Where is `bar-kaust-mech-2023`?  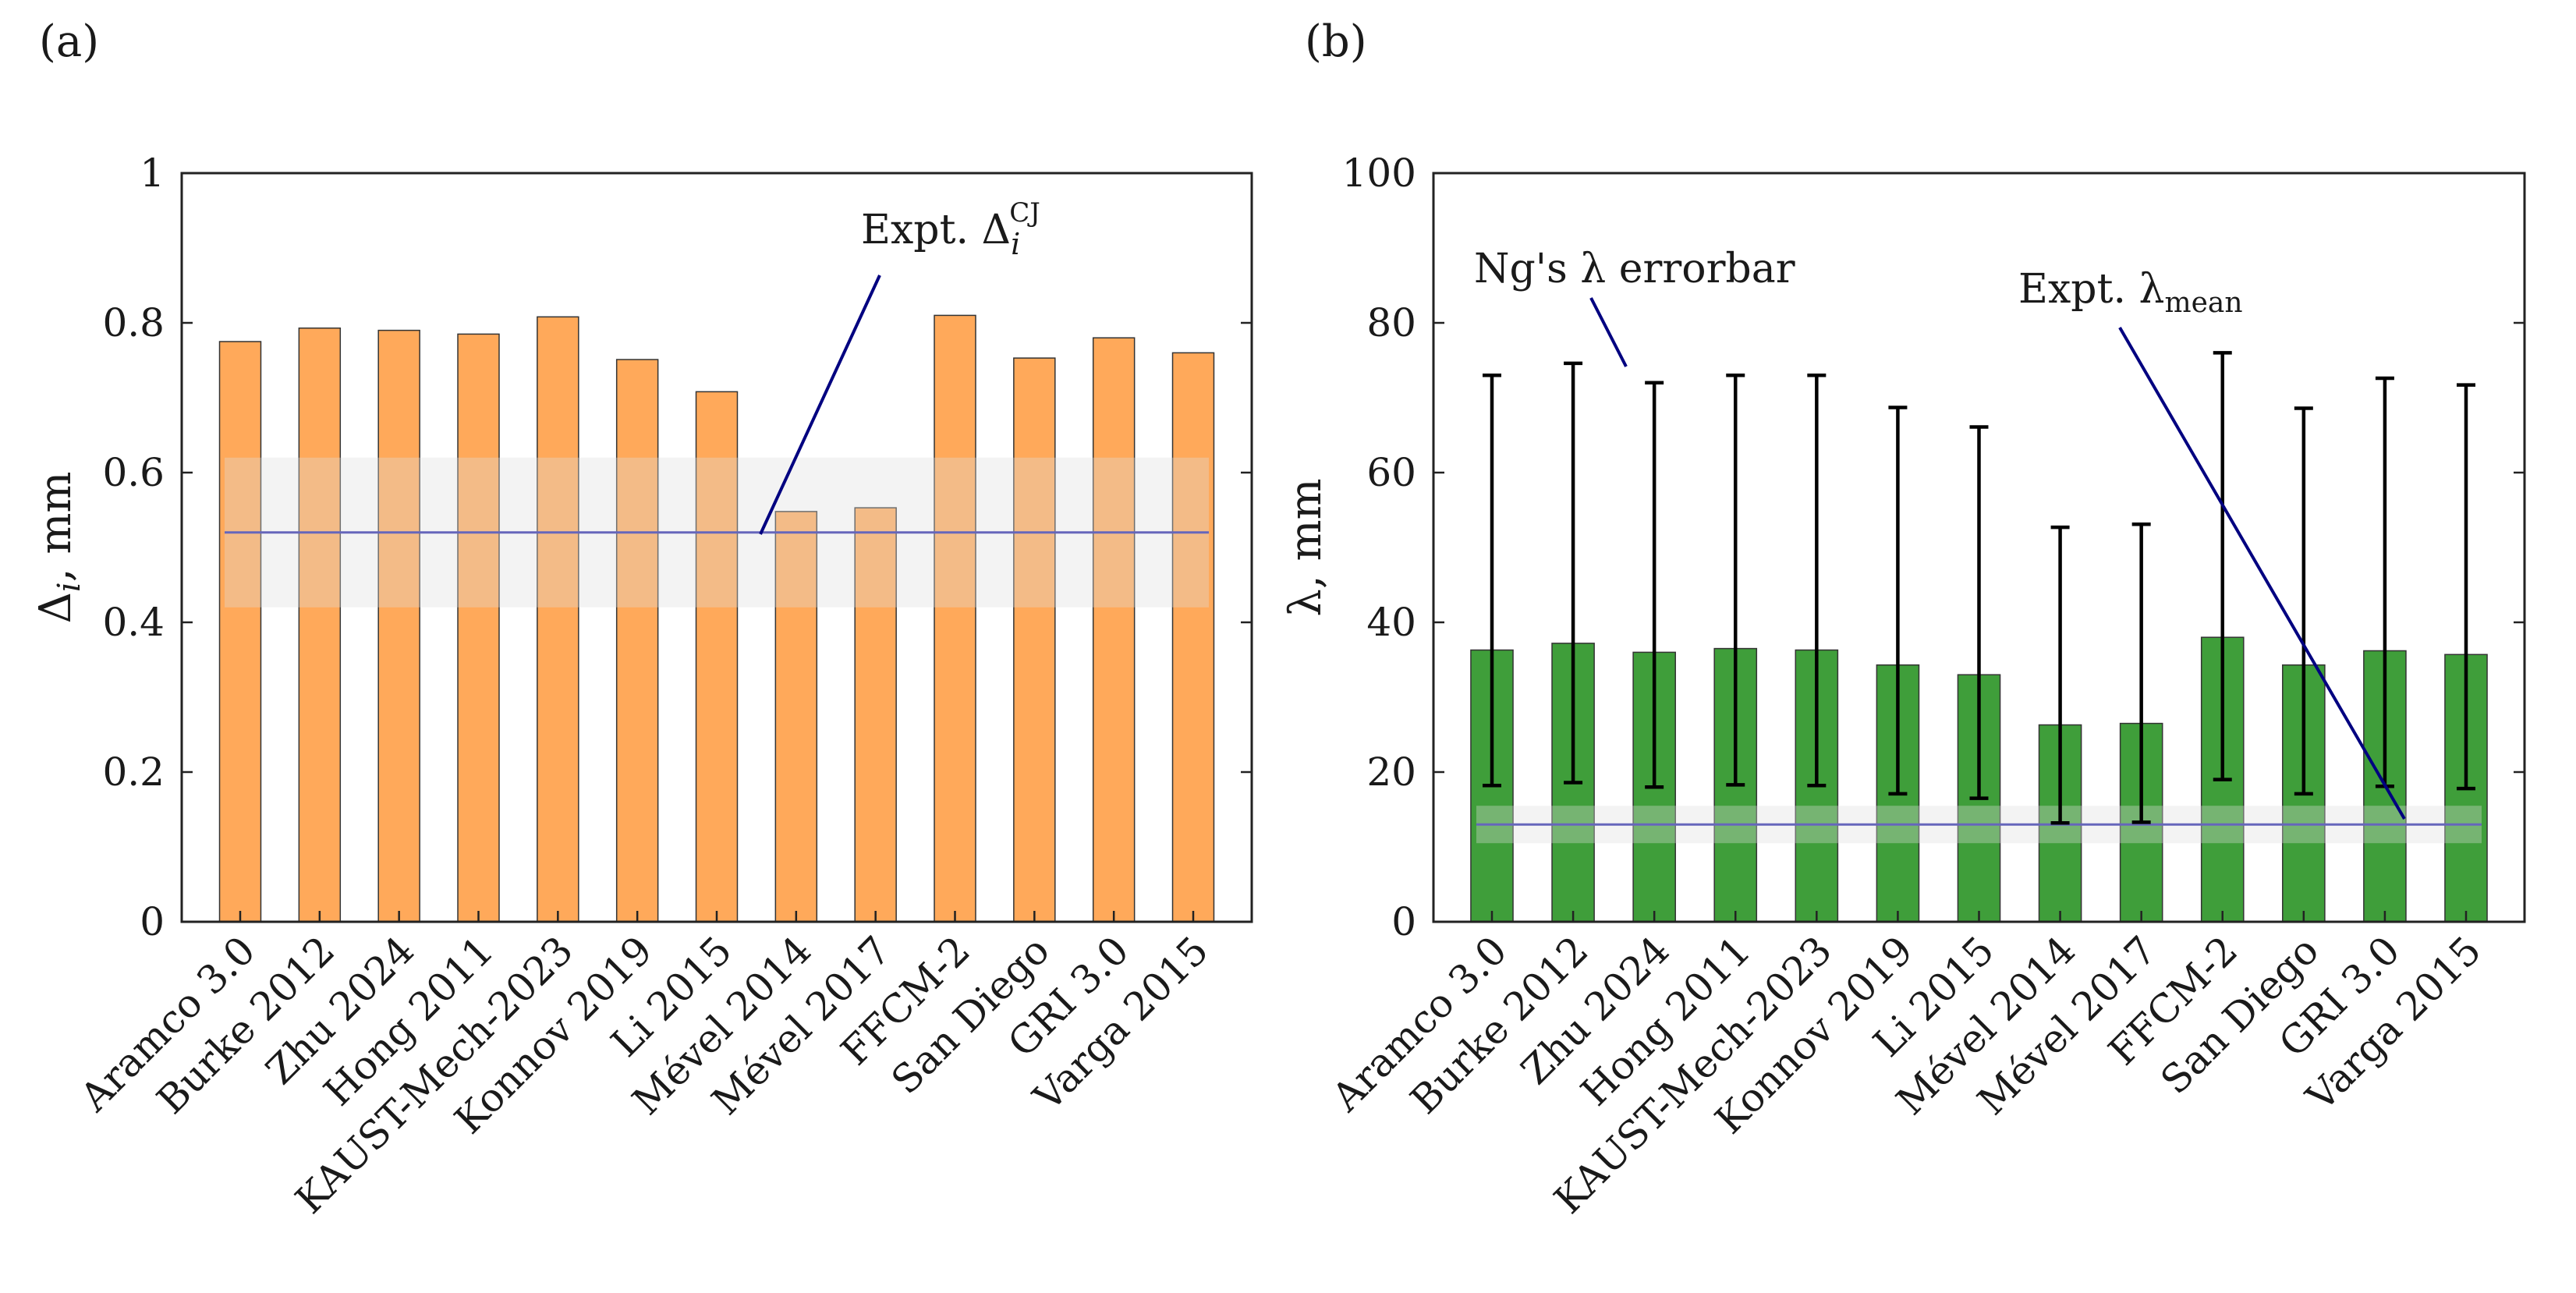
bar-kaust-mech-2023 is located at coordinates (558, 619).